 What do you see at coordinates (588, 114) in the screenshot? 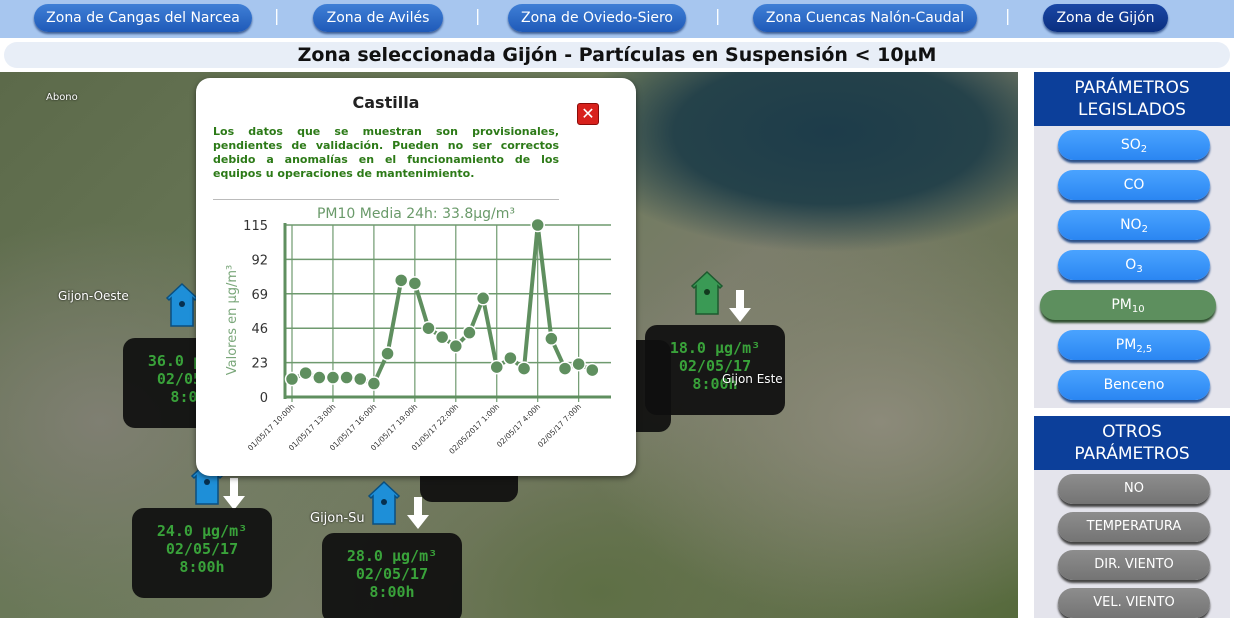
I see `close-button: ✕` at bounding box center [588, 114].